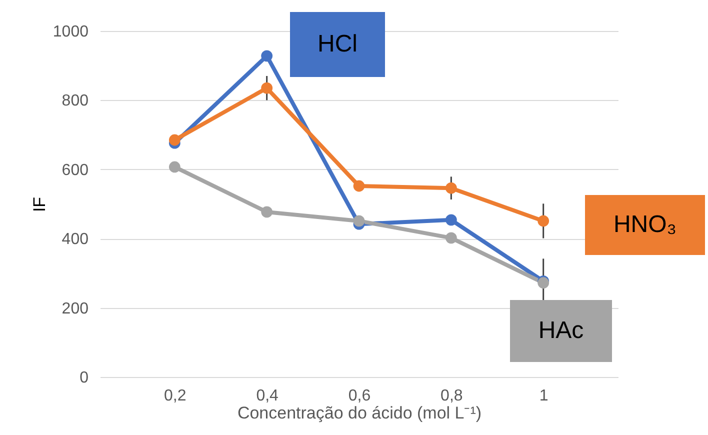  What do you see at coordinates (543, 396) in the screenshot?
I see `x-tick-label: 1` at bounding box center [543, 396].